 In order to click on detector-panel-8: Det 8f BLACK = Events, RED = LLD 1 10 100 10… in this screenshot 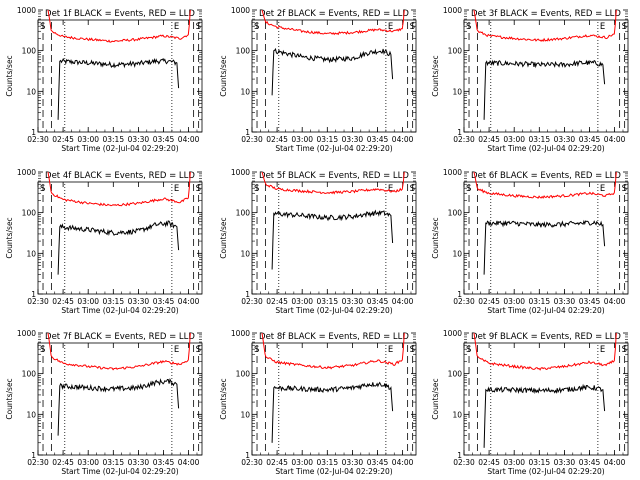, I will do `click(318, 402)`.